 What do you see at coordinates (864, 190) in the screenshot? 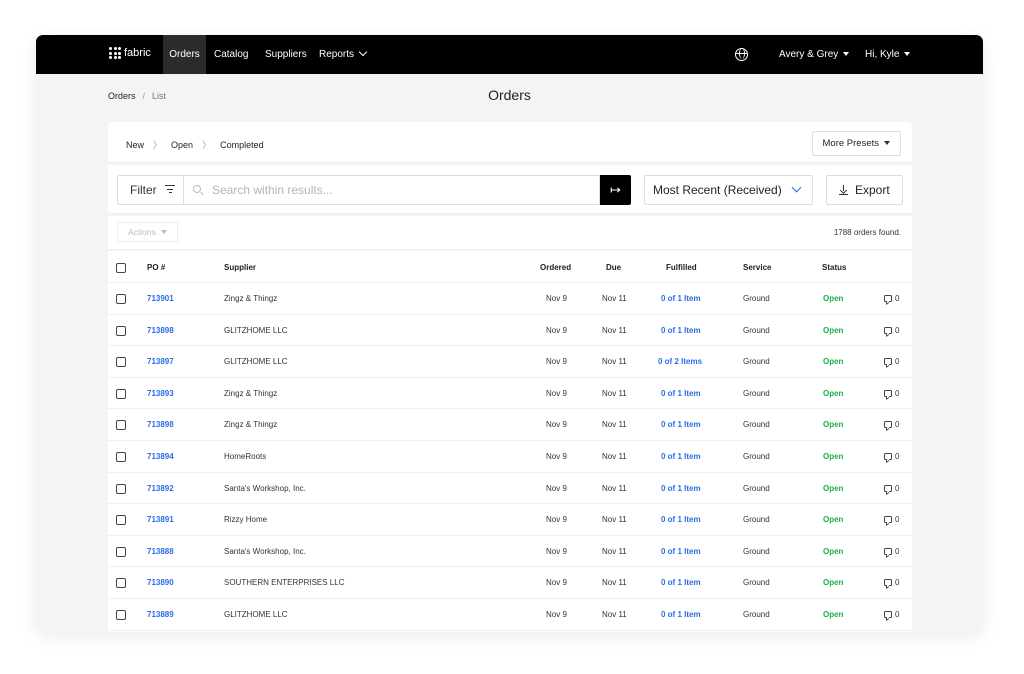
I see `export-button: Export` at bounding box center [864, 190].